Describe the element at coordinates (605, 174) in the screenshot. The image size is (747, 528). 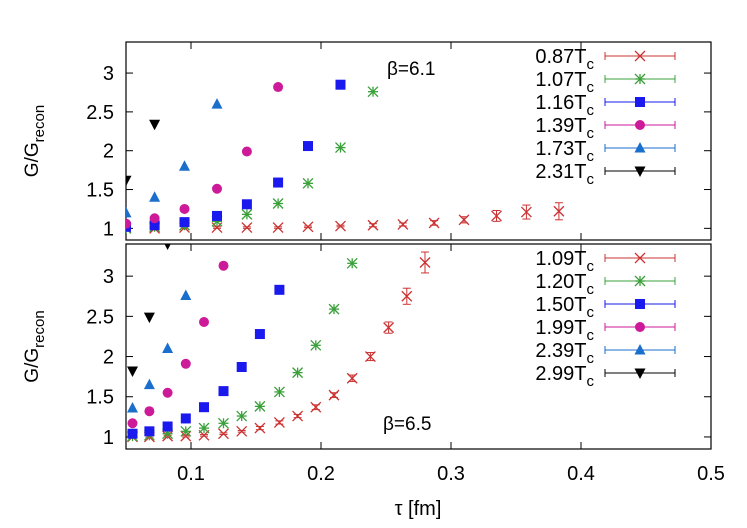
I see `legend-item: 2.31Tc` at that location.